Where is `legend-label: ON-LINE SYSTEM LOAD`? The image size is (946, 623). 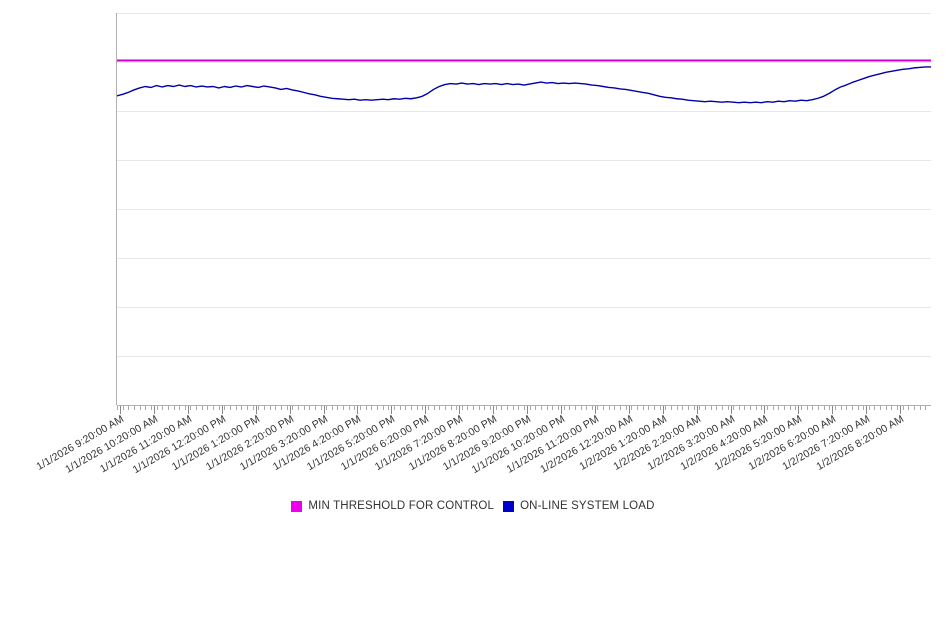
legend-label: ON-LINE SYSTEM LOAD is located at coordinates (587, 506).